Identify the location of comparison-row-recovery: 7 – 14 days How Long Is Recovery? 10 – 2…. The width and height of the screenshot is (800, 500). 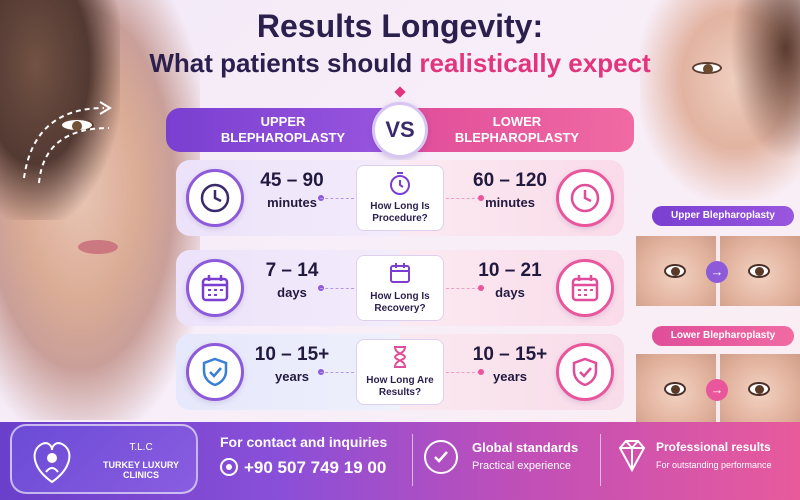
(400, 288).